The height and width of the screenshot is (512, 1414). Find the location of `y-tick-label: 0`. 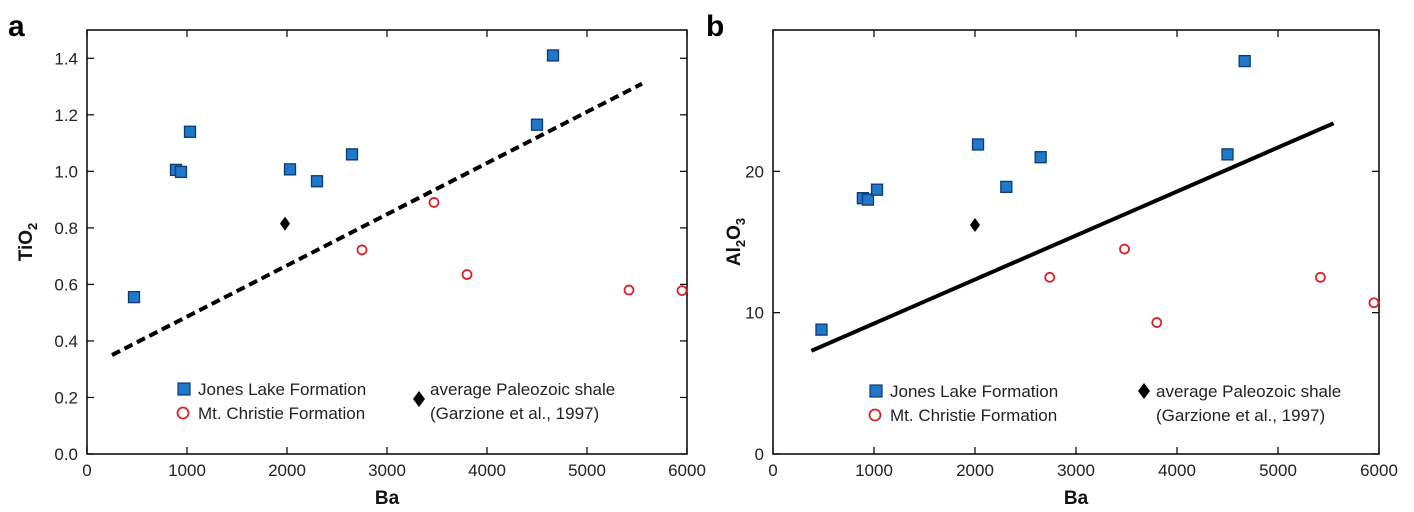

y-tick-label: 0 is located at coordinates (759, 454).